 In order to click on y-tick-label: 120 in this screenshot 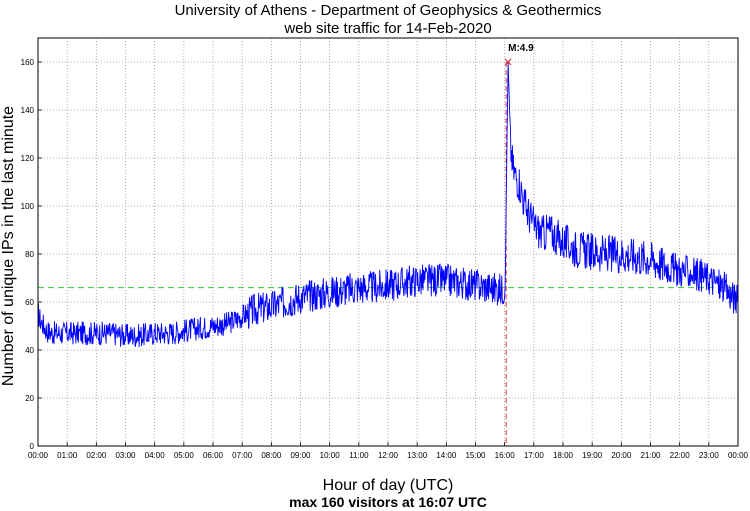, I will do `click(28, 158)`.